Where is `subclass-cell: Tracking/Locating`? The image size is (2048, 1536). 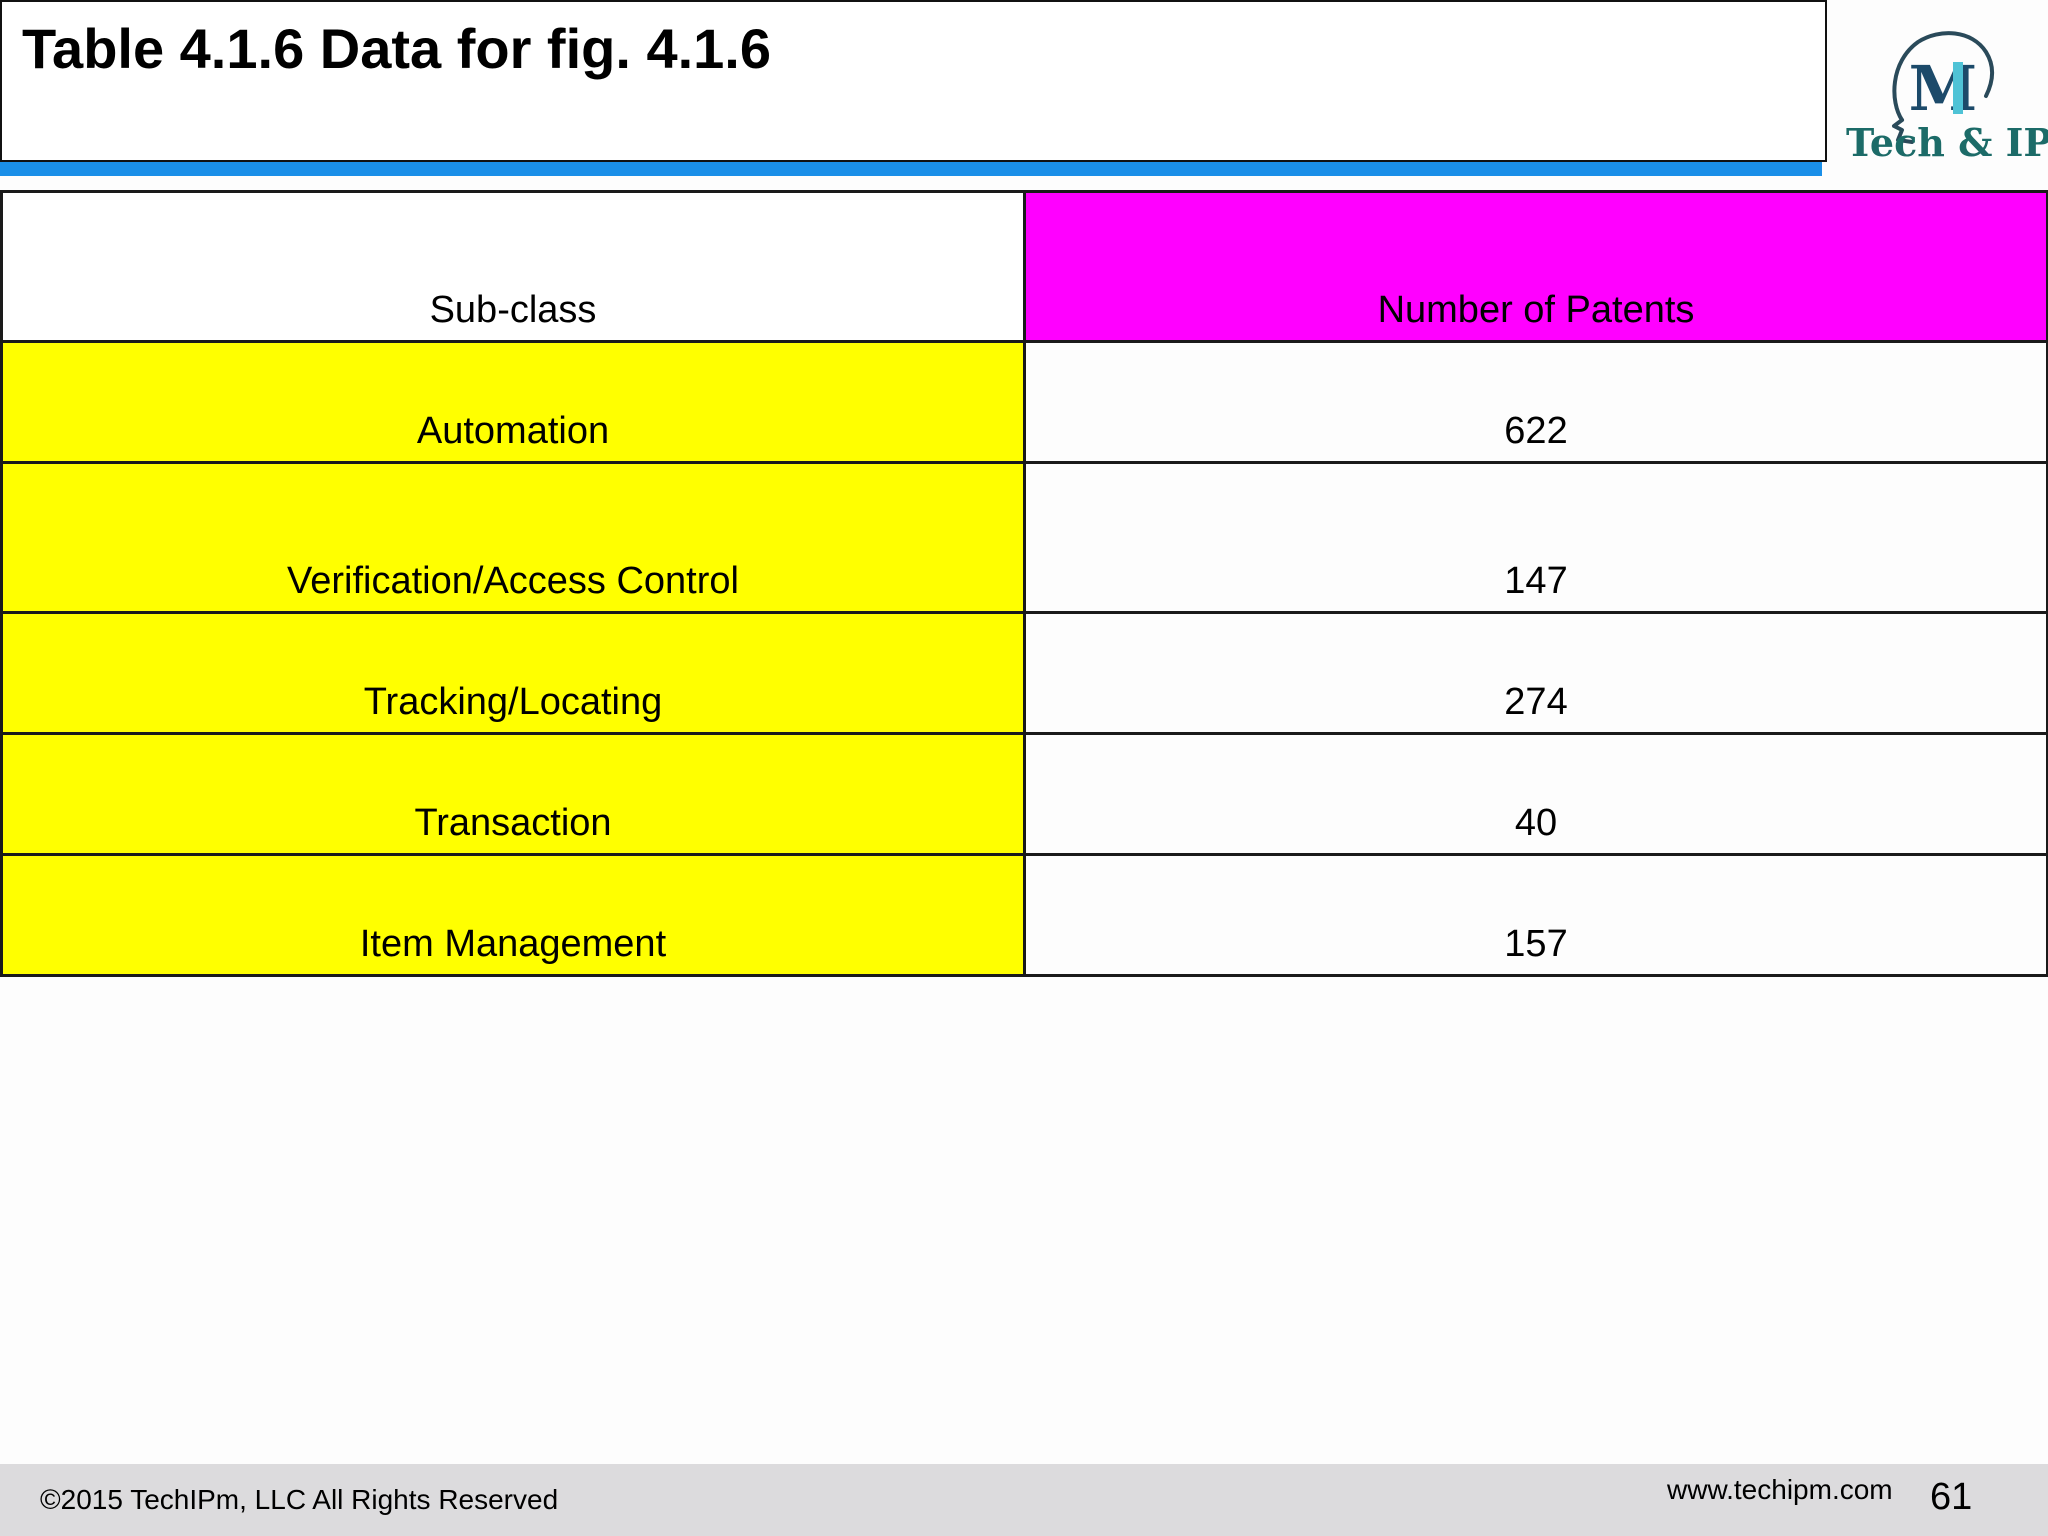
subclass-cell: Tracking/Locating is located at coordinates (513, 673).